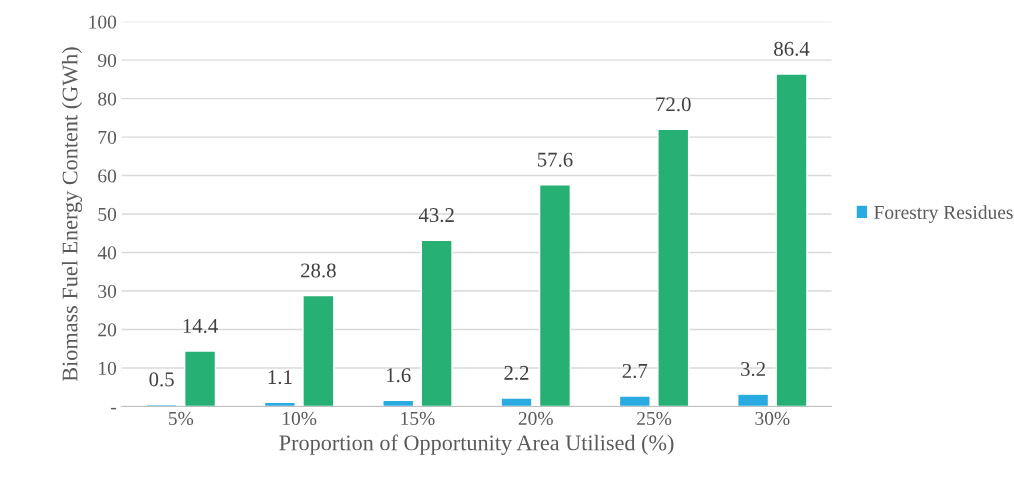 The width and height of the screenshot is (1014, 481). What do you see at coordinates (399, 375) in the screenshot?
I see `data-label: 1.6` at bounding box center [399, 375].